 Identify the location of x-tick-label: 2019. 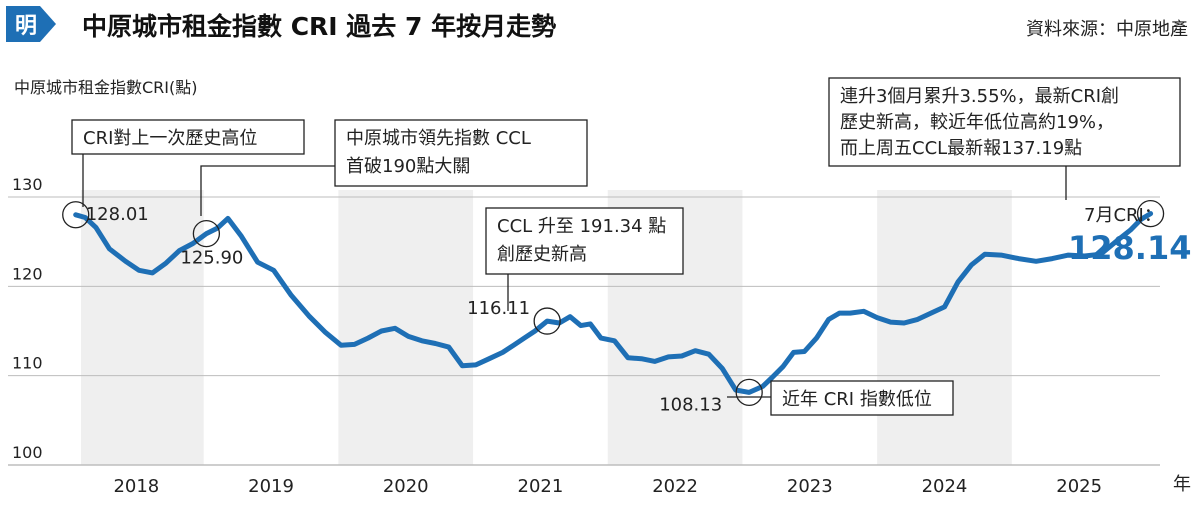
(271, 486).